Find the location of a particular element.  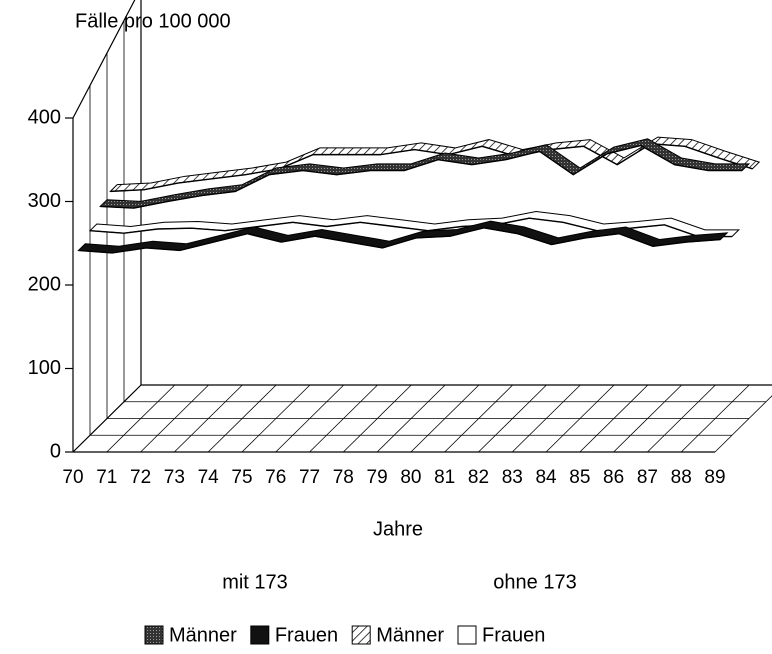

y-tick-label: 100 is located at coordinates (44, 368).